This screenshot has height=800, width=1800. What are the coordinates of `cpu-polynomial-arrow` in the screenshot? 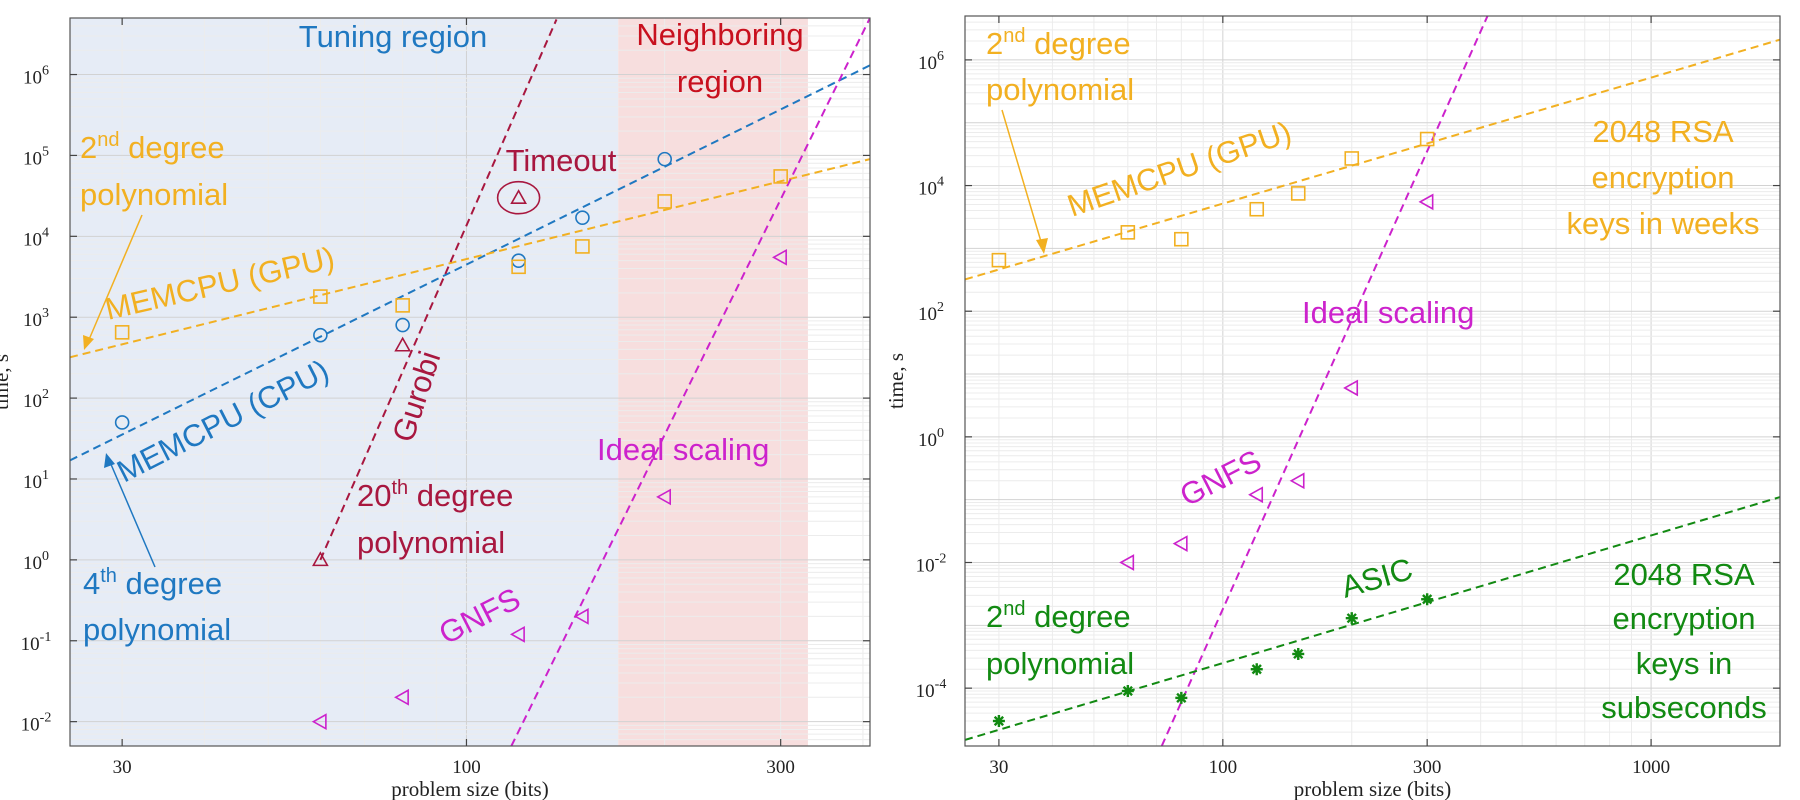 It's located at (132, 514).